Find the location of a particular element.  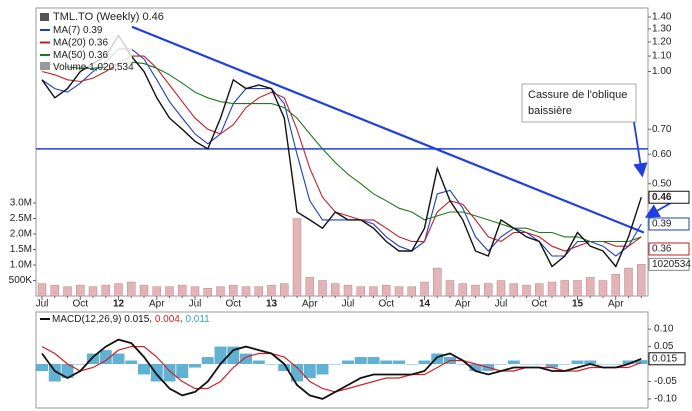

x-tick-label: 13 is located at coordinates (272, 304).